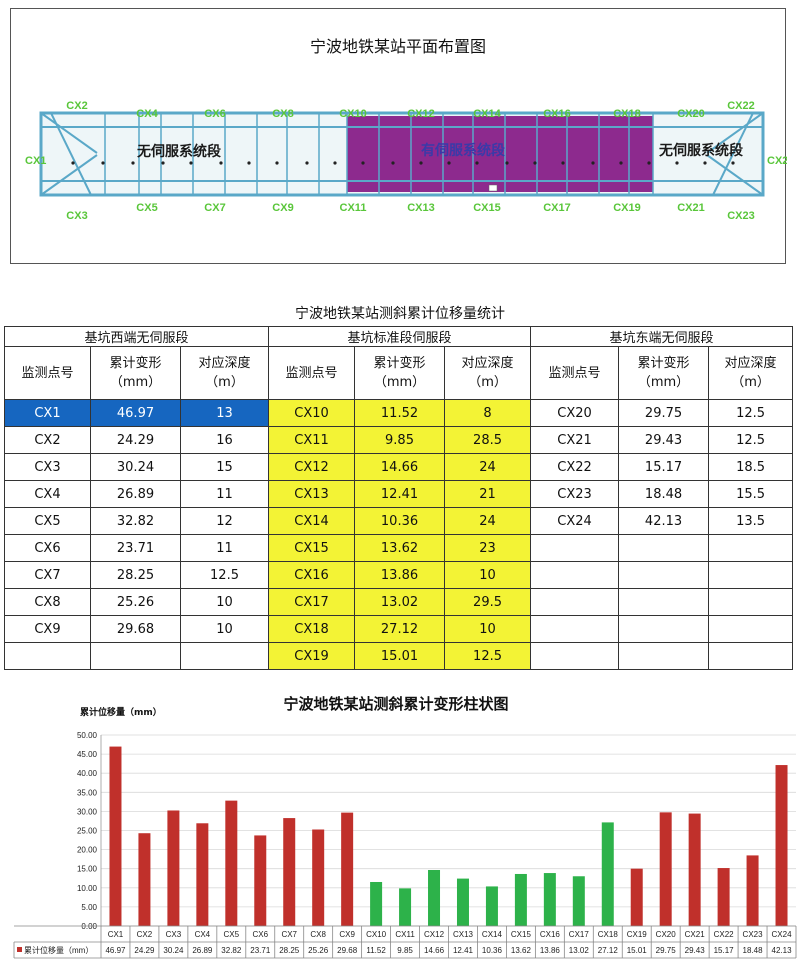 The width and height of the screenshot is (800, 973). Describe the element at coordinates (203, 934) in the screenshot. I see `x-tick-label: CX4` at that location.